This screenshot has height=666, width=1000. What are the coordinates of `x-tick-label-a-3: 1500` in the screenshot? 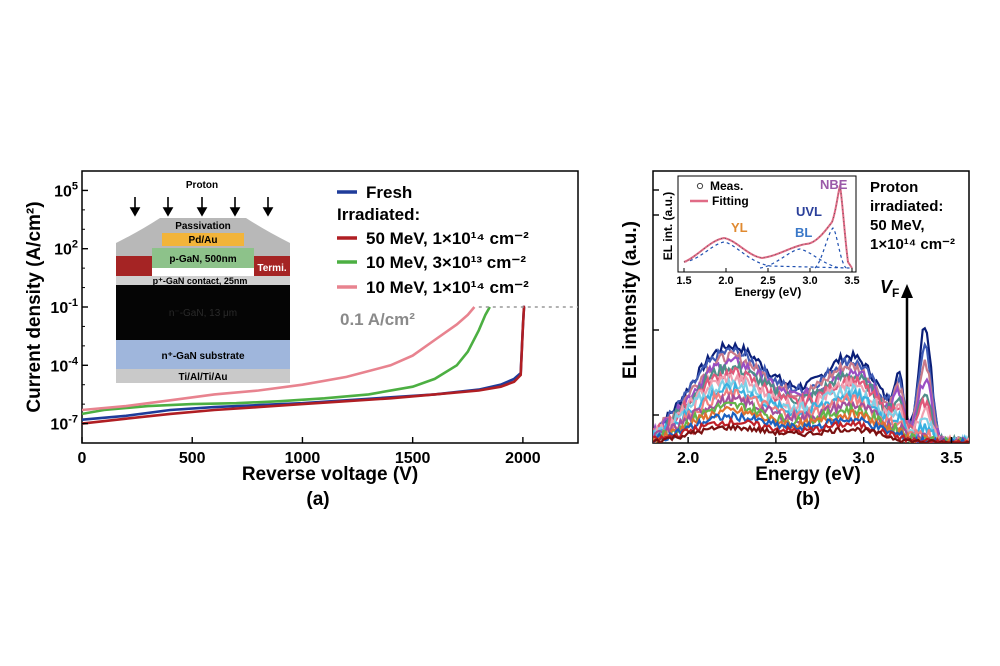 It's located at (413, 458).